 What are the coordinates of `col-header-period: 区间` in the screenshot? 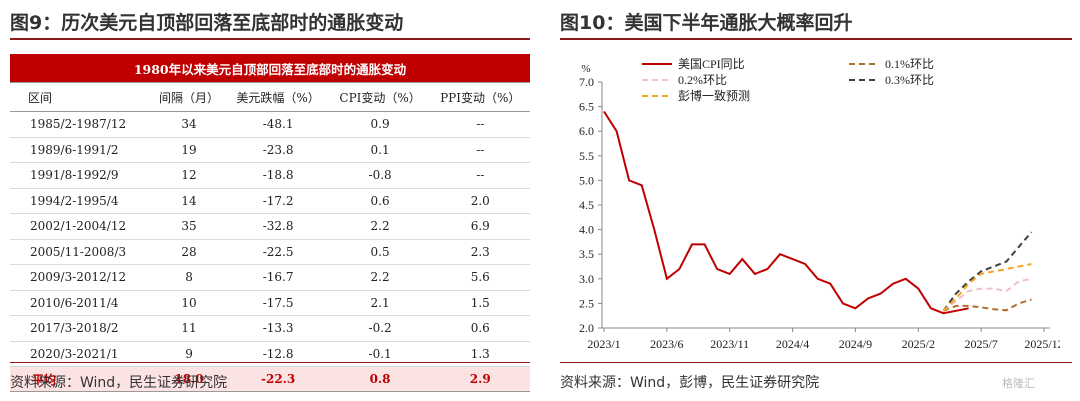 It's located at (81, 97).